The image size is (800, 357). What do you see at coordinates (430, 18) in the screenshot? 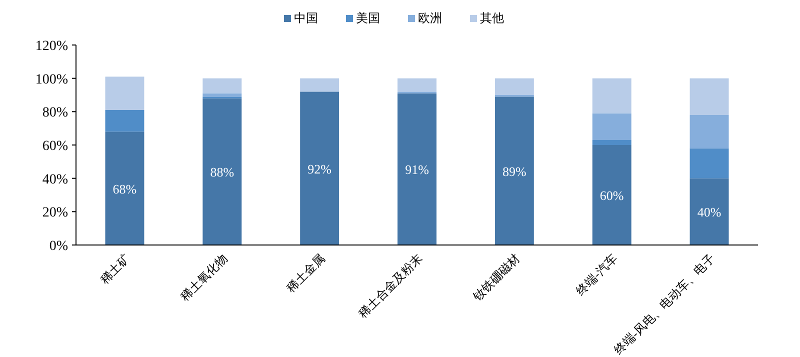
I see `legend-label: 欧洲` at bounding box center [430, 18].